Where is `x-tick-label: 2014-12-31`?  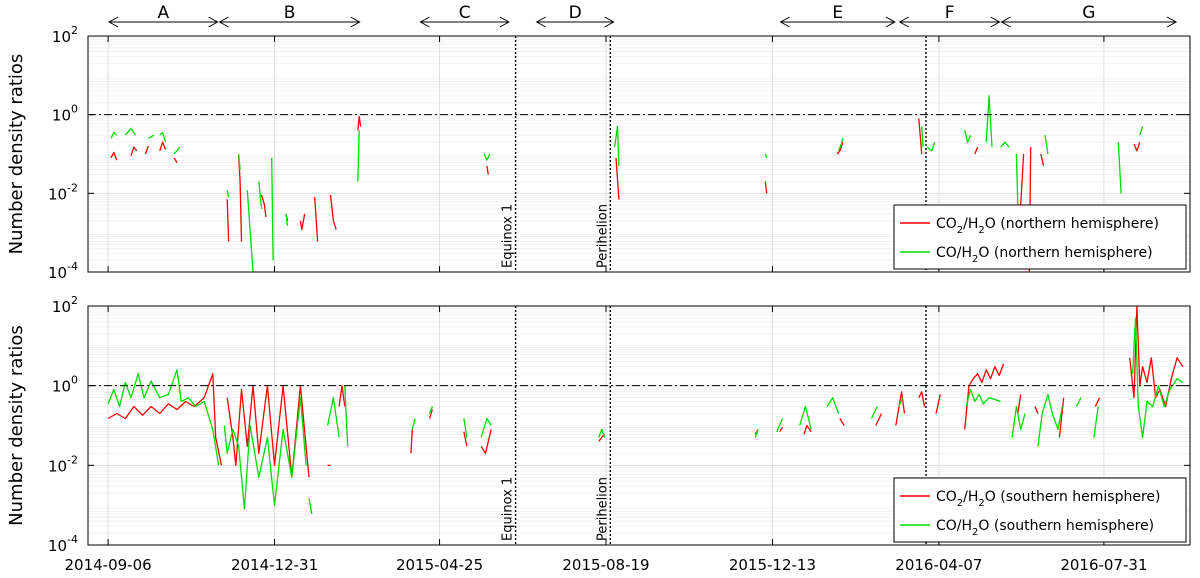
x-tick-label: 2014-12-31 is located at coordinates (274, 565).